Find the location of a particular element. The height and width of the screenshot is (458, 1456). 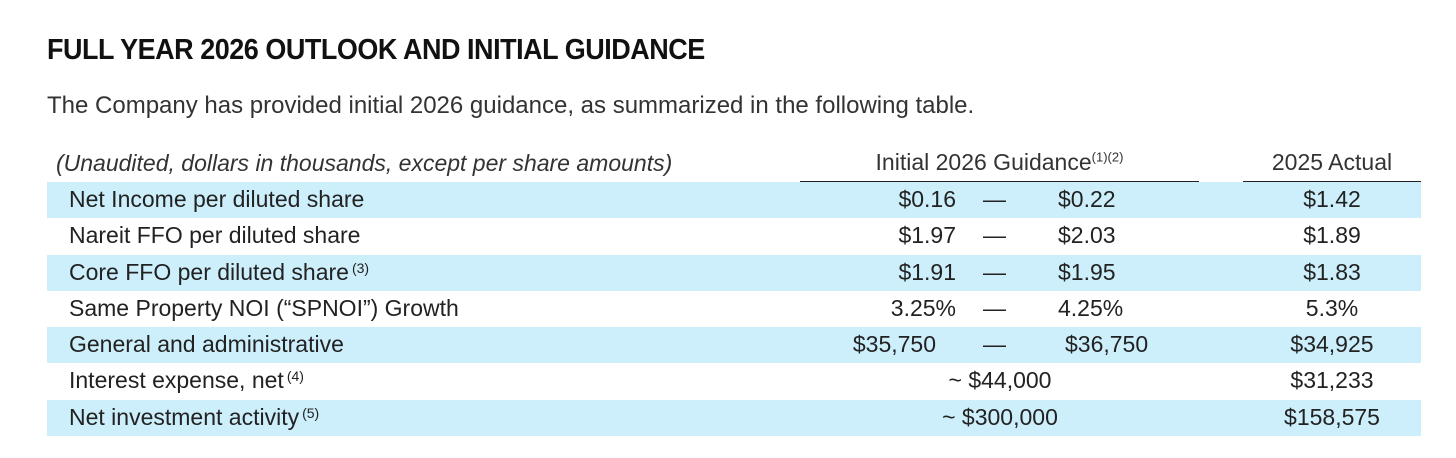

row-label-text: General and administrative is located at coordinates (206, 344).